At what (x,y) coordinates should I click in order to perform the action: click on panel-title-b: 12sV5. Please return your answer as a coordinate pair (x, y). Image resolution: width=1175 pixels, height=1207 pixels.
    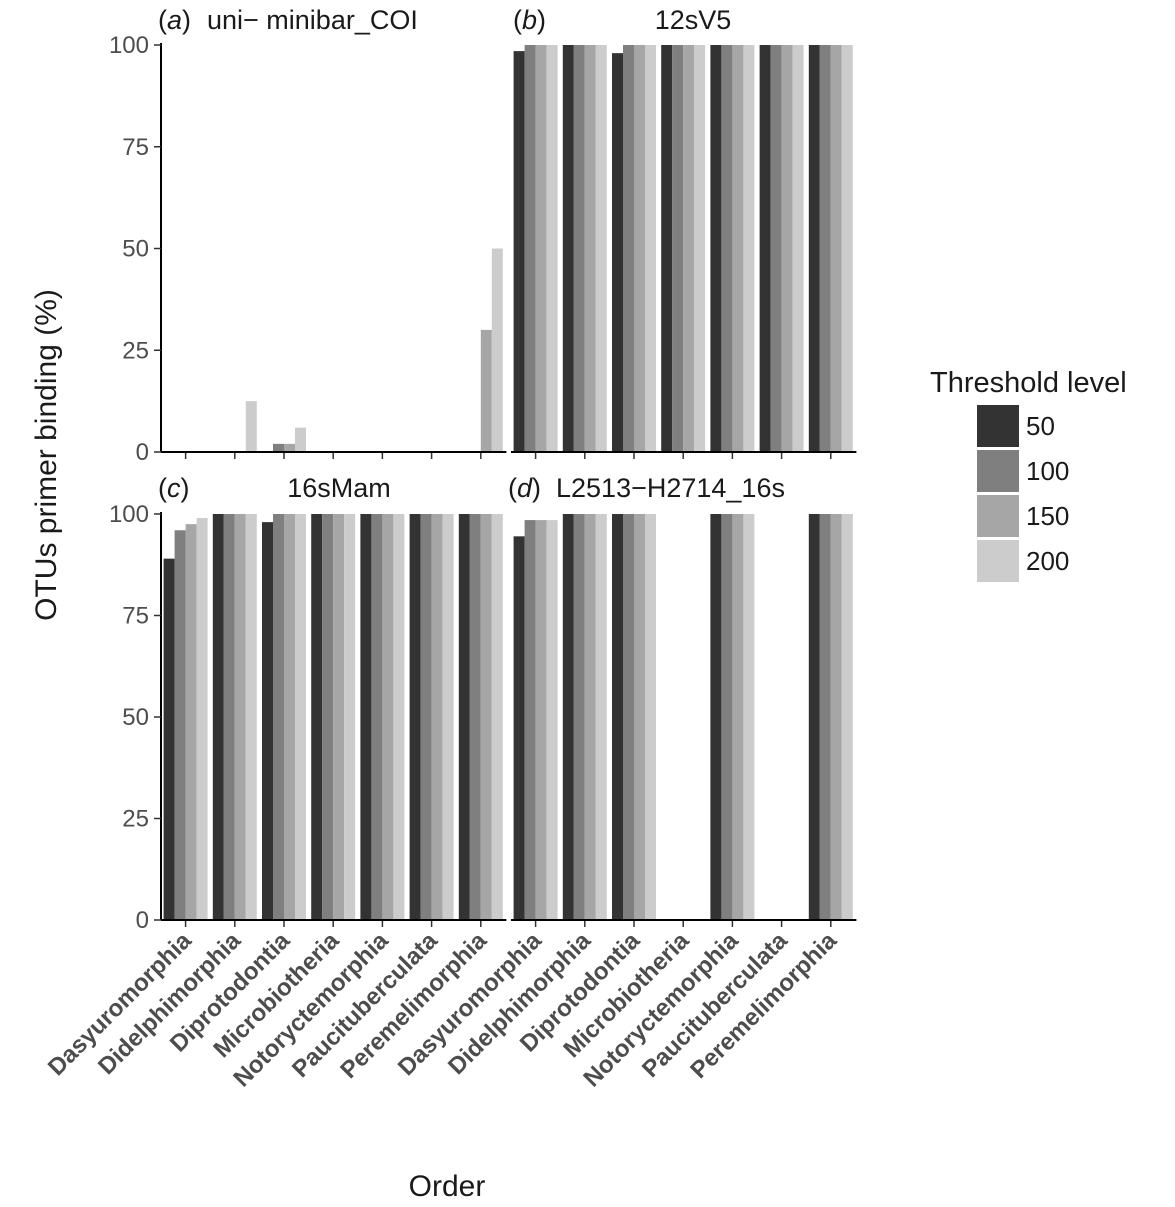
    Looking at the image, I should click on (693, 20).